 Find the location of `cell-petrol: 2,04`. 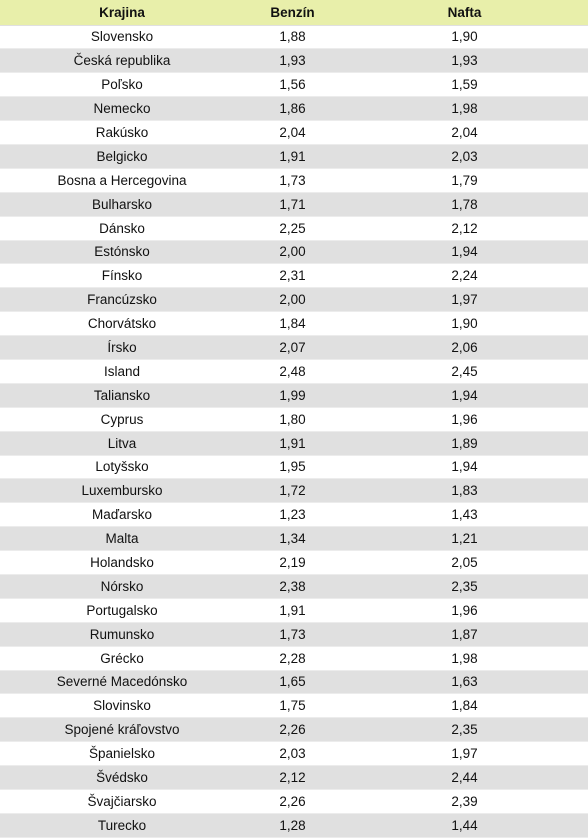

cell-petrol: 2,04 is located at coordinates (292, 132).